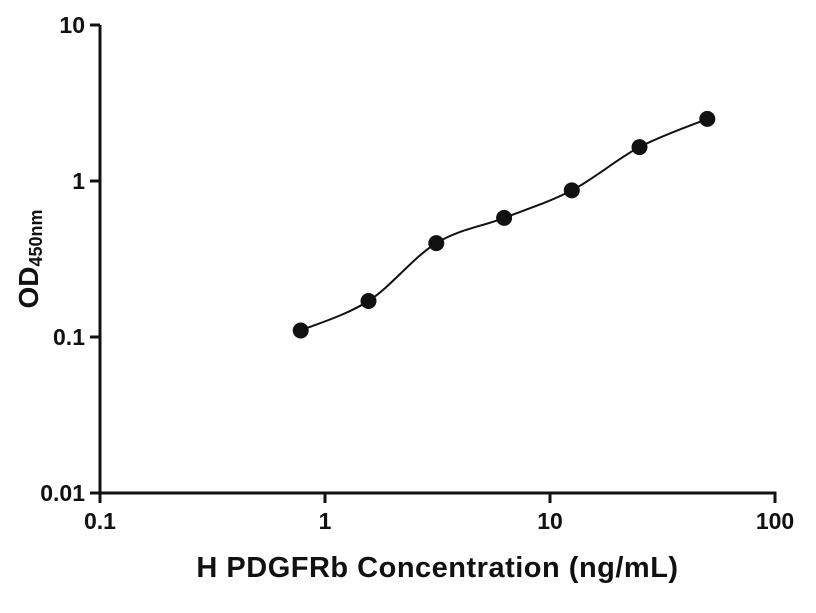  I want to click on y-axis-title-subscript: 450nm, so click(36, 238).